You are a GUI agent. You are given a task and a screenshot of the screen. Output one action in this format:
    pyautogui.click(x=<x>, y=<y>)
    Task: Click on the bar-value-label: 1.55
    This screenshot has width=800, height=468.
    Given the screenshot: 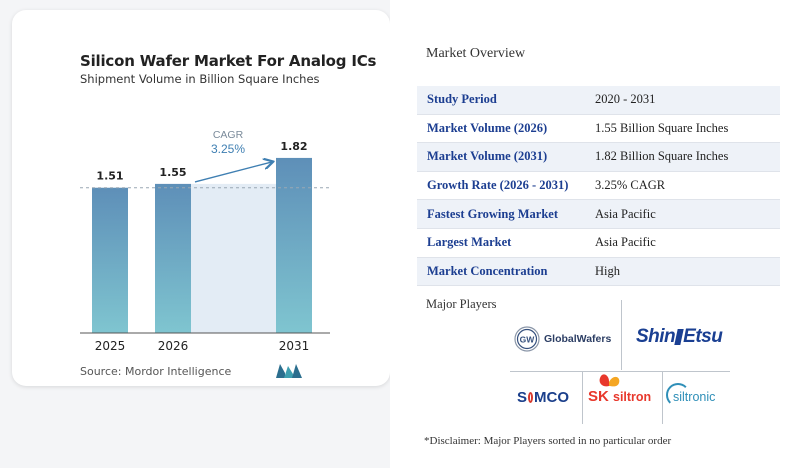 What is the action you would take?
    pyautogui.click(x=172, y=172)
    